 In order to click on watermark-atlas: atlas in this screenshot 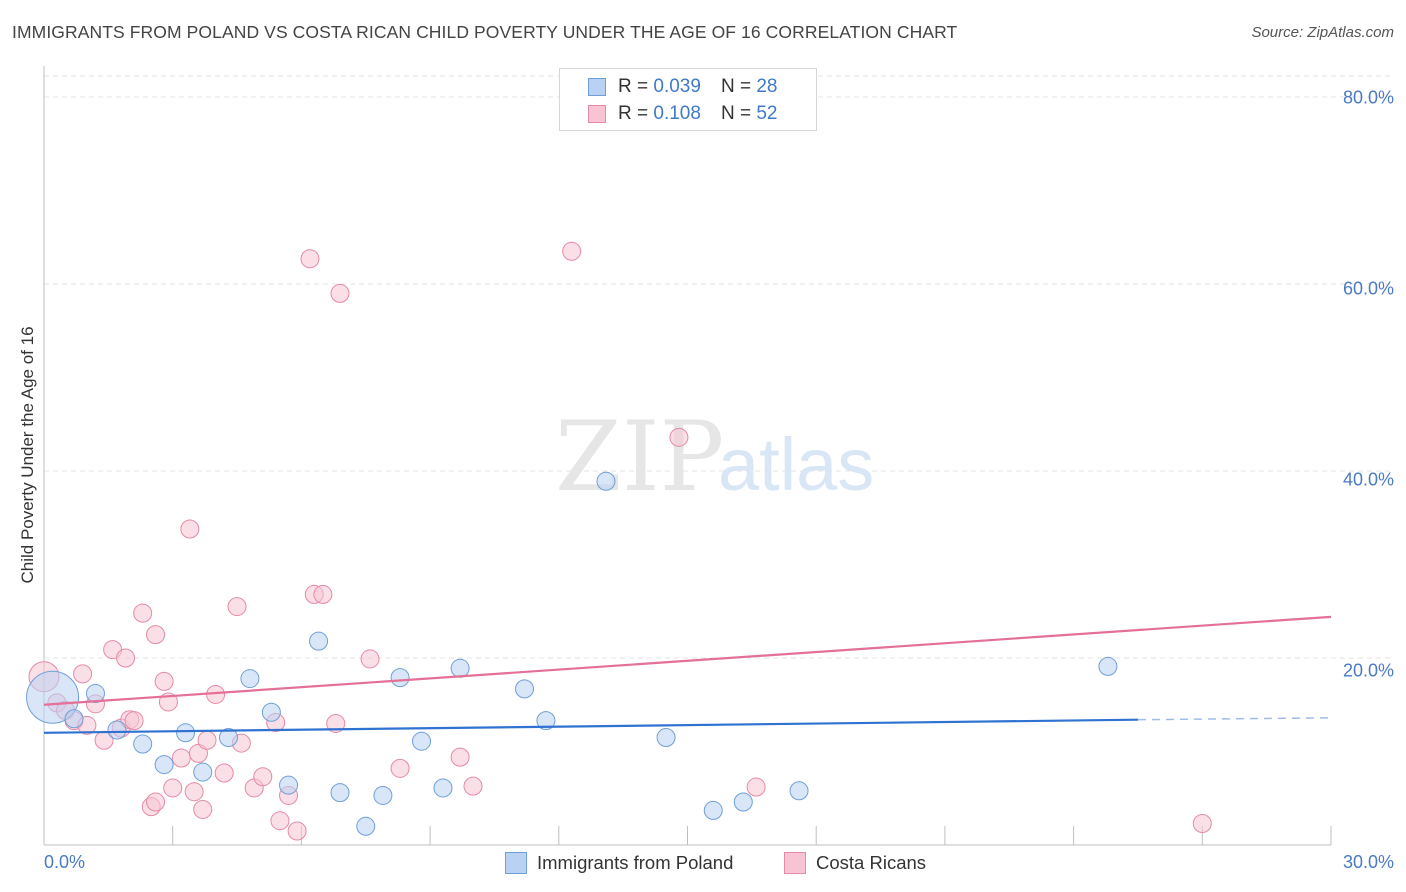, I will do `click(796, 464)`.